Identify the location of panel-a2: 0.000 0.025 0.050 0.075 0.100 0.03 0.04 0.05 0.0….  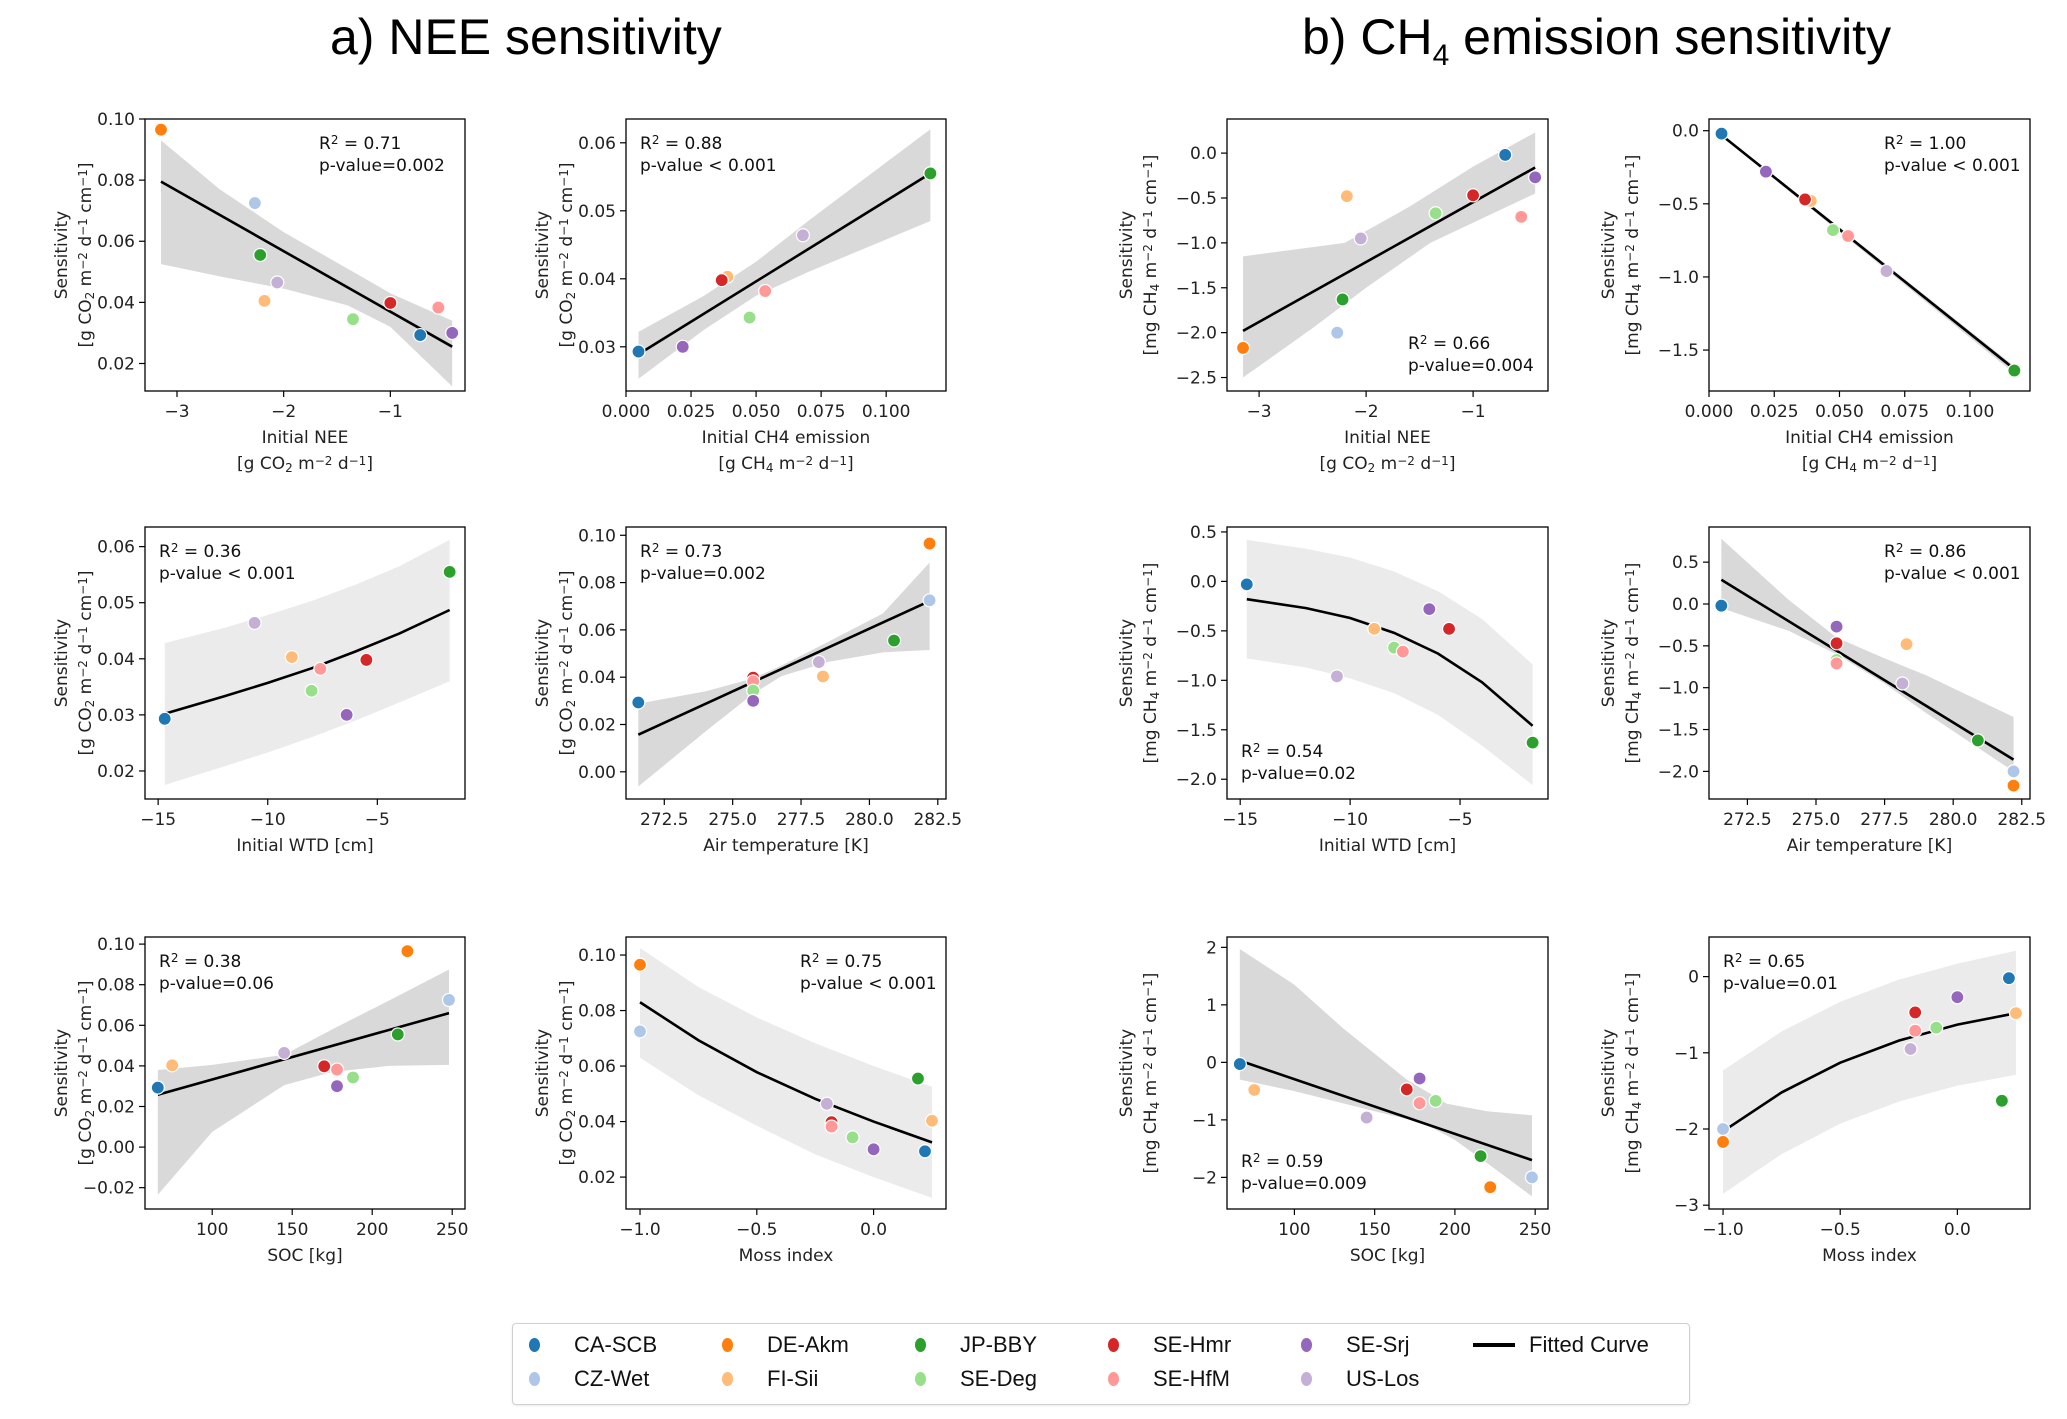
(740, 296).